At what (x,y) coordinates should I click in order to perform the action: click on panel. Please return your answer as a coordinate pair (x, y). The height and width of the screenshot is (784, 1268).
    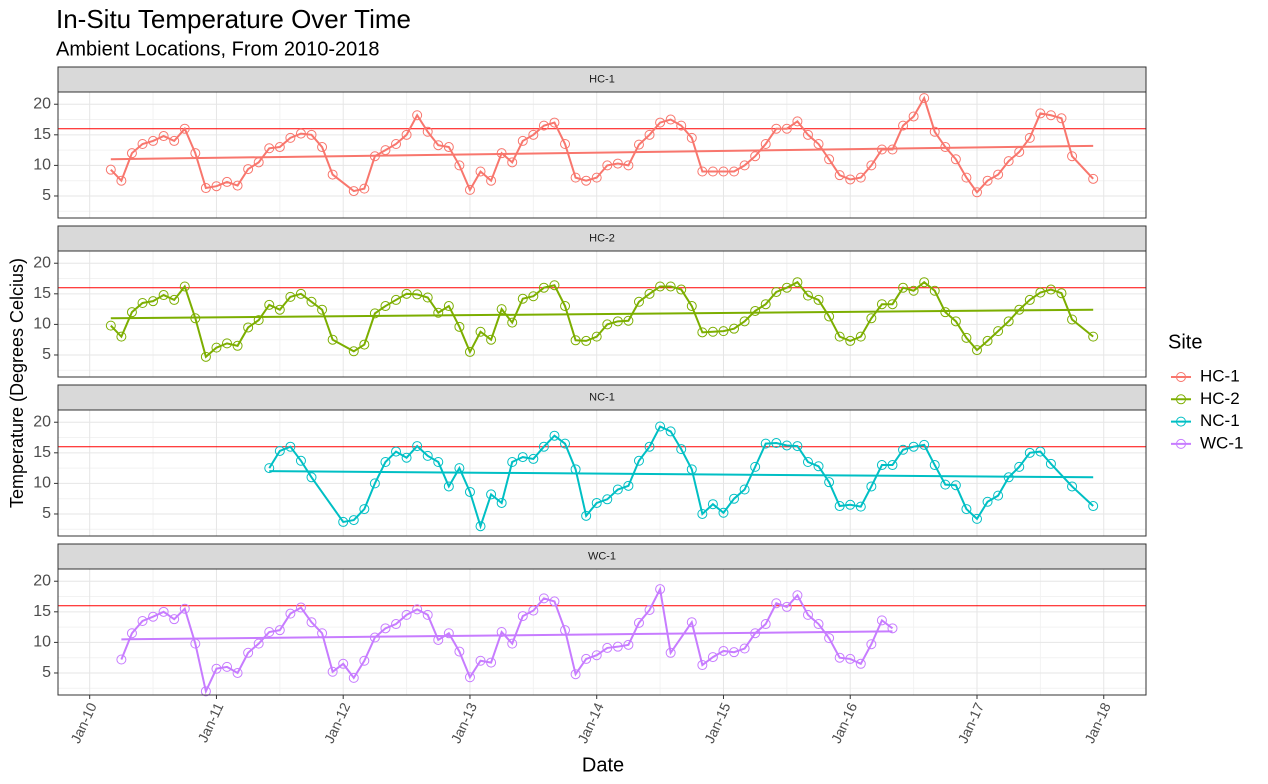
    Looking at the image, I should click on (602, 632).